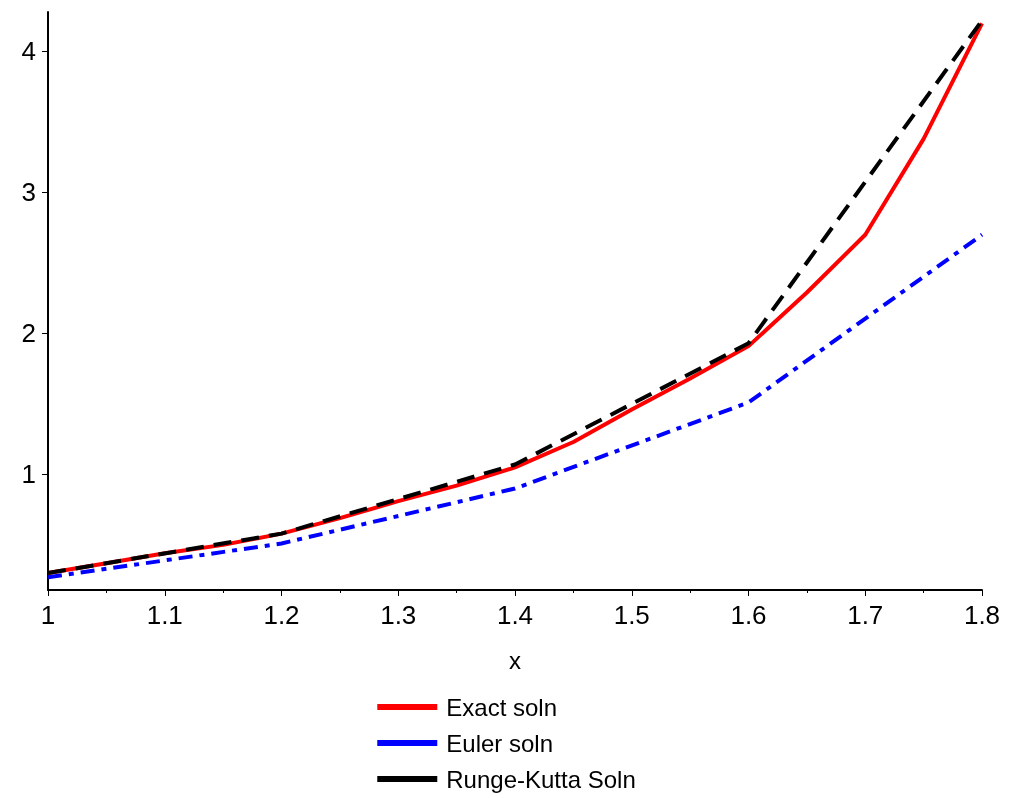 Image resolution: width=1013 pixels, height=798 pixels. Describe the element at coordinates (398, 615) in the screenshot. I see `x-tick-label: 1.3` at that location.